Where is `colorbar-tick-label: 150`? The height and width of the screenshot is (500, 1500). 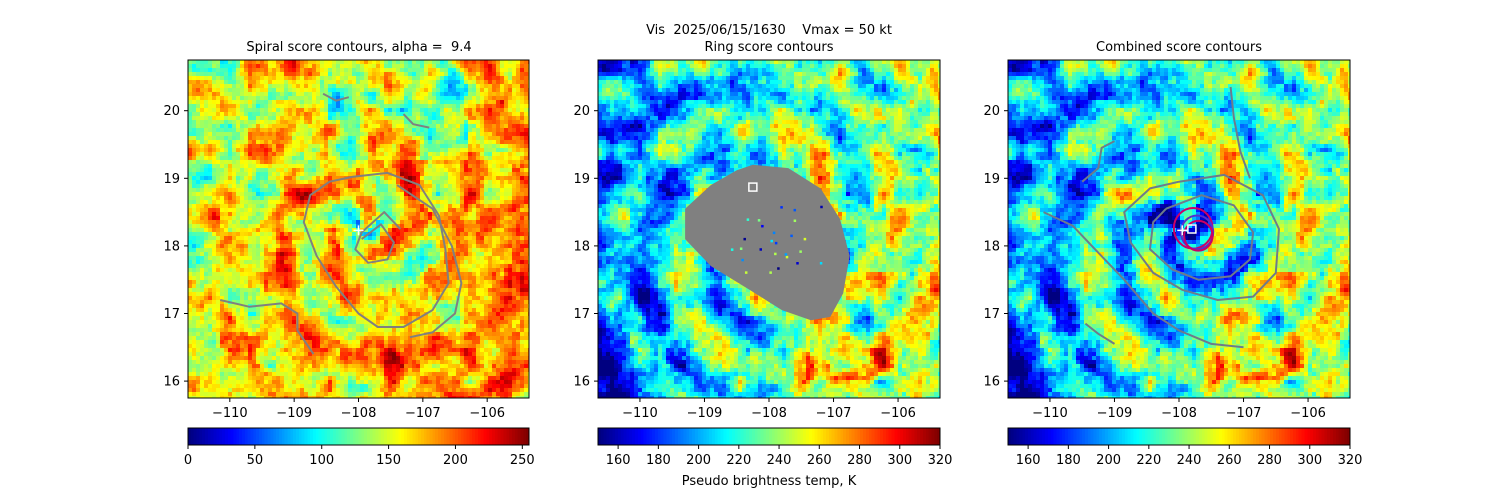
colorbar-tick-label: 150 is located at coordinates (388, 460).